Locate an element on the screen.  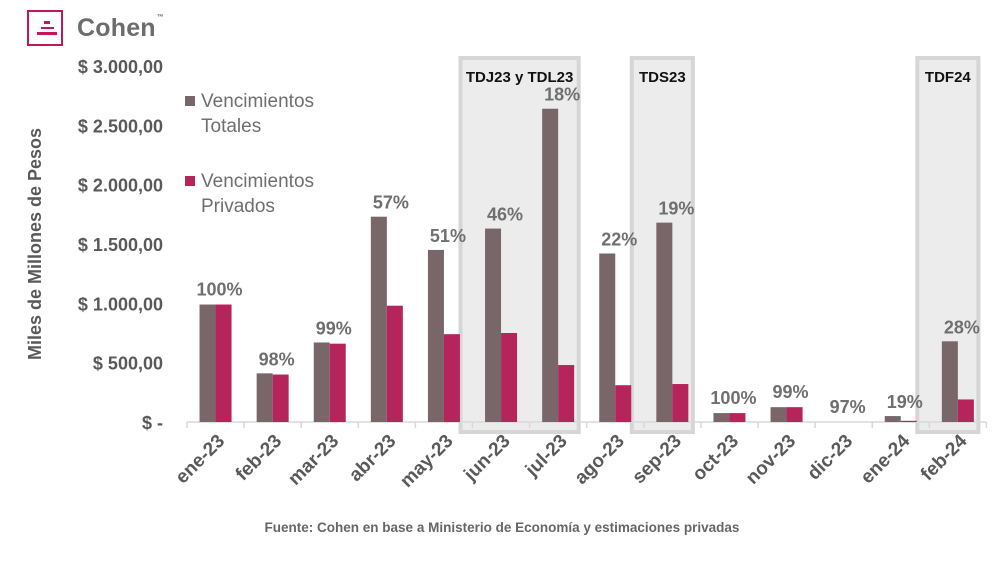
x-tick-label: nov-23 is located at coordinates (771, 460).